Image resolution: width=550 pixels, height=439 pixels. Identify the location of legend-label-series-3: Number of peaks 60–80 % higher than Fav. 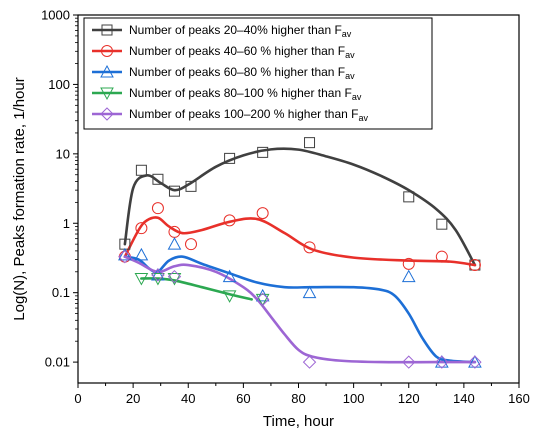
(242, 73).